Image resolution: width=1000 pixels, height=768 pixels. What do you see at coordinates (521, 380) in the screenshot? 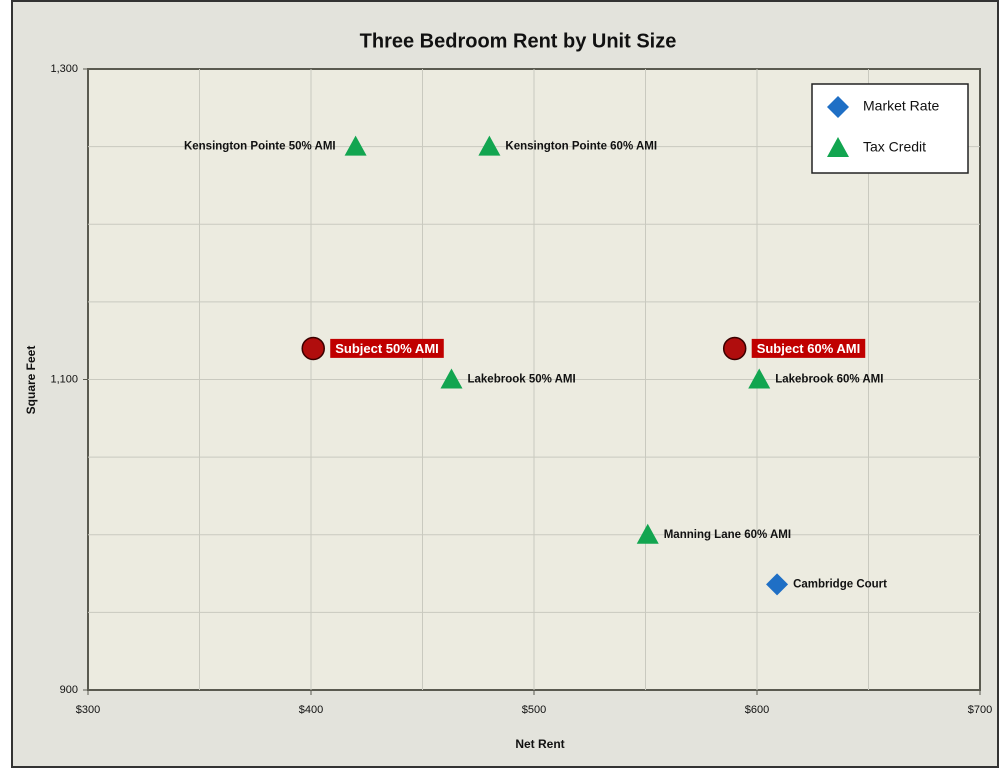
I see `point-label: Lakebrook 50% AMI` at bounding box center [521, 380].